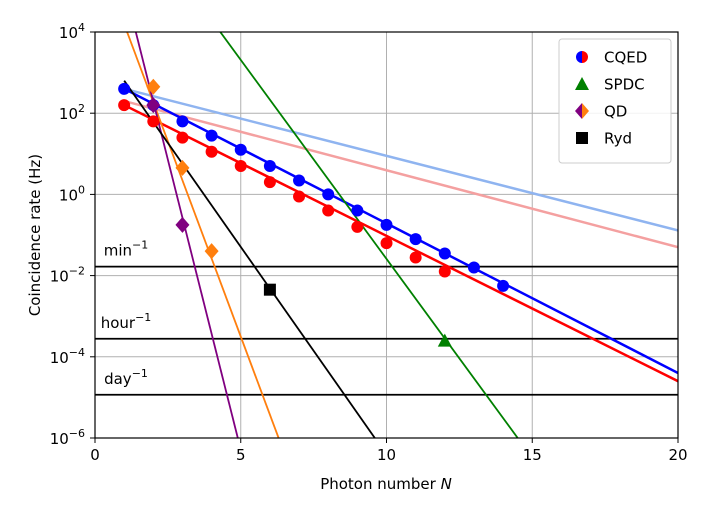  I want to click on y-tick-label: 10², so click(72, 112).